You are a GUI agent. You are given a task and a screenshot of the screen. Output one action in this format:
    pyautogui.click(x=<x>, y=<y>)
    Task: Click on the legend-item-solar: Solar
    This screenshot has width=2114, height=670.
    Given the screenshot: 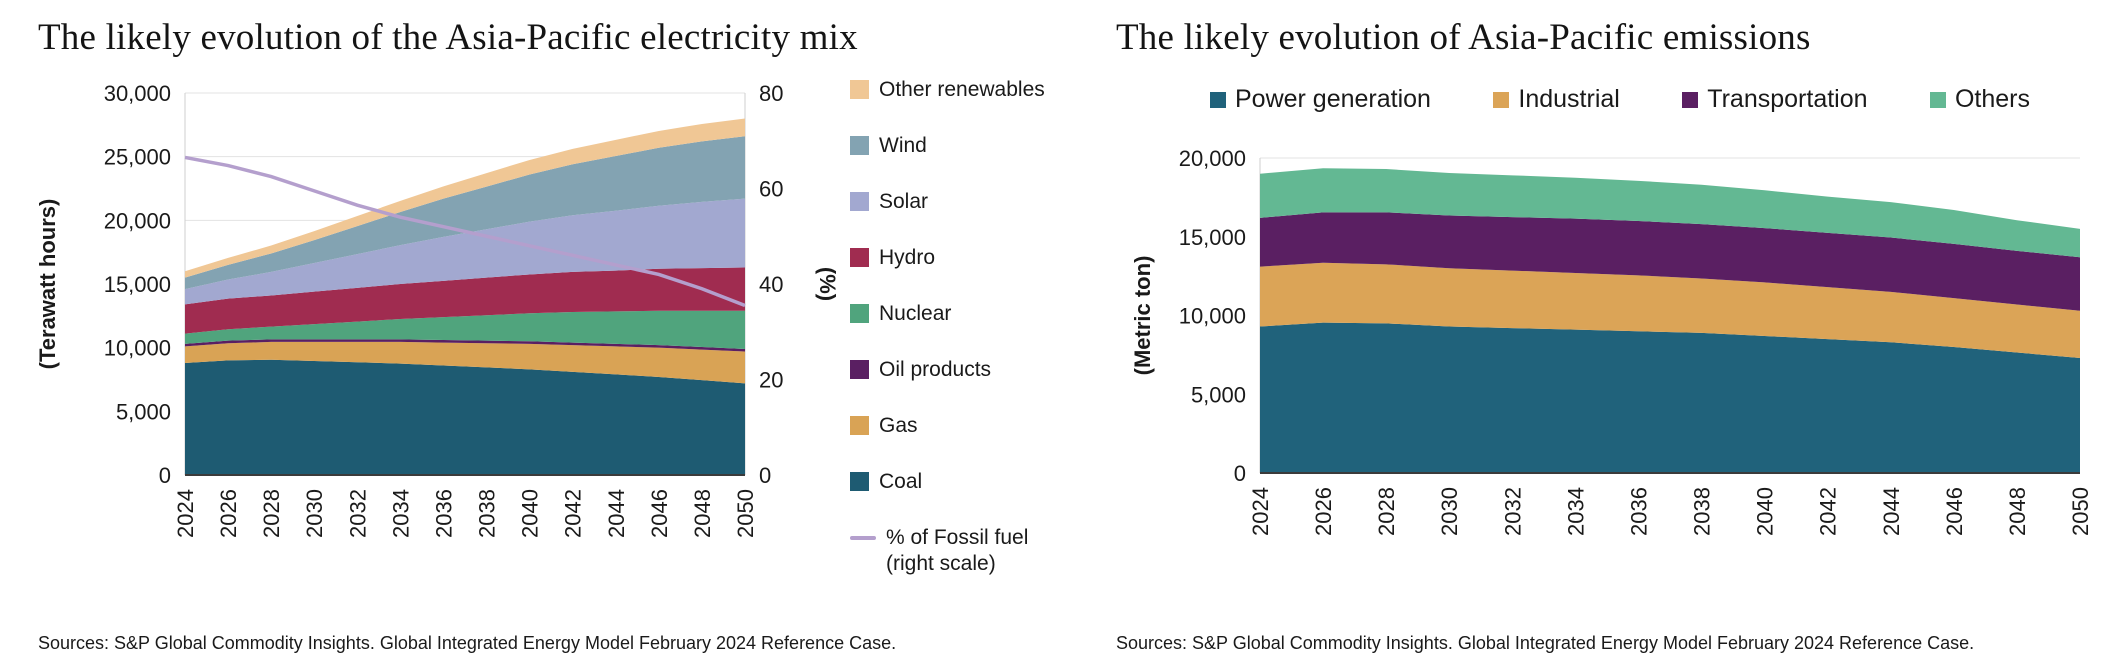 What is the action you would take?
    pyautogui.click(x=960, y=202)
    